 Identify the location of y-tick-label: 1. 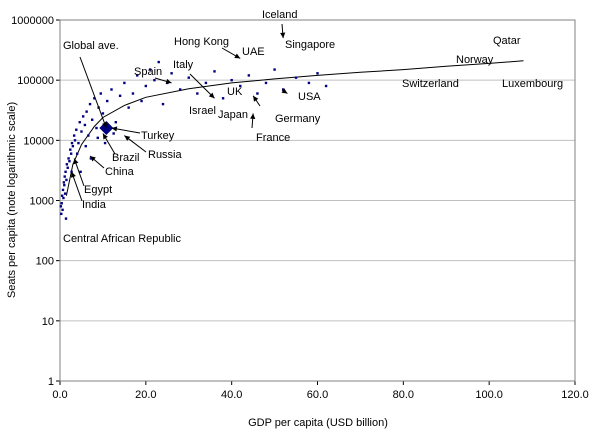
(51, 382).